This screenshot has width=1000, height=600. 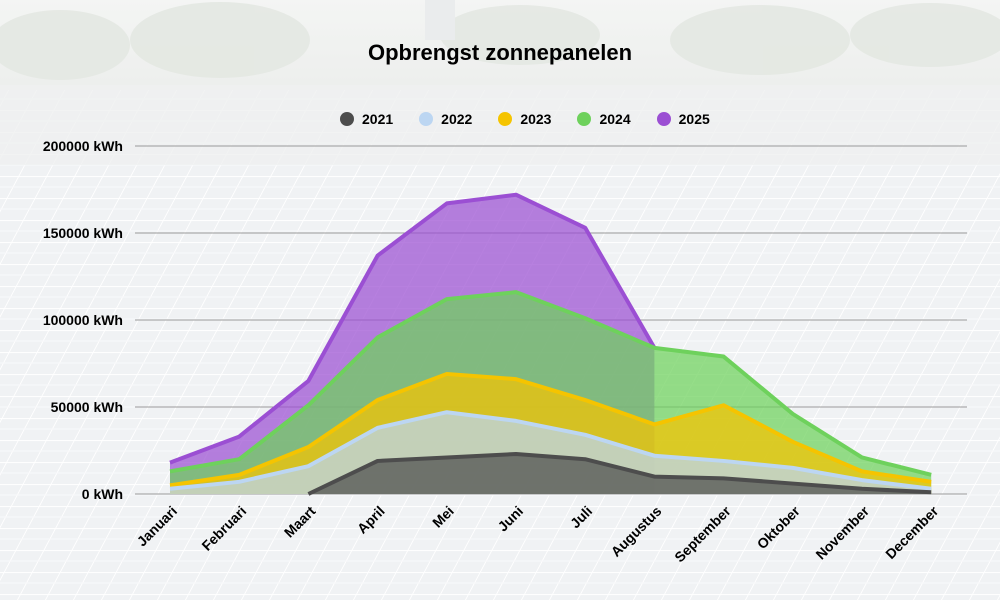 I want to click on legend-label-2025: 2025, so click(x=694, y=119).